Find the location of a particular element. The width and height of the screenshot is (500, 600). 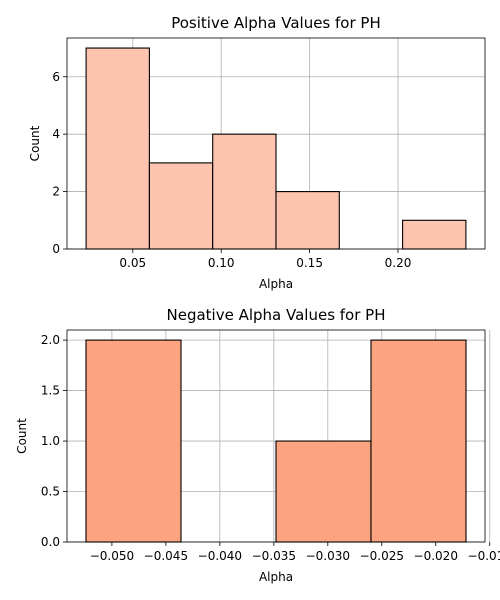

chart-title: Positive Alpha Values for PH is located at coordinates (276, 23).